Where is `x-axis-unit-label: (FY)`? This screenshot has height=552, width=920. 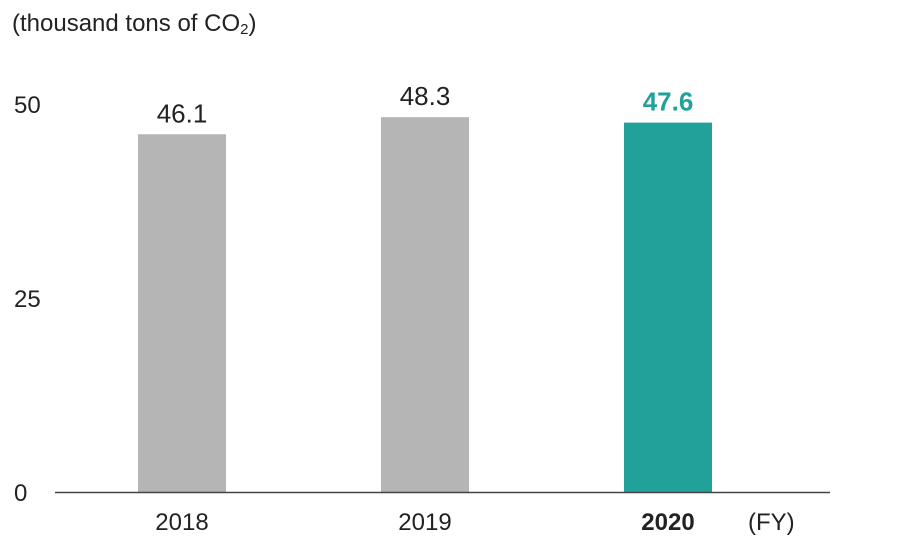
x-axis-unit-label: (FY) is located at coordinates (771, 522).